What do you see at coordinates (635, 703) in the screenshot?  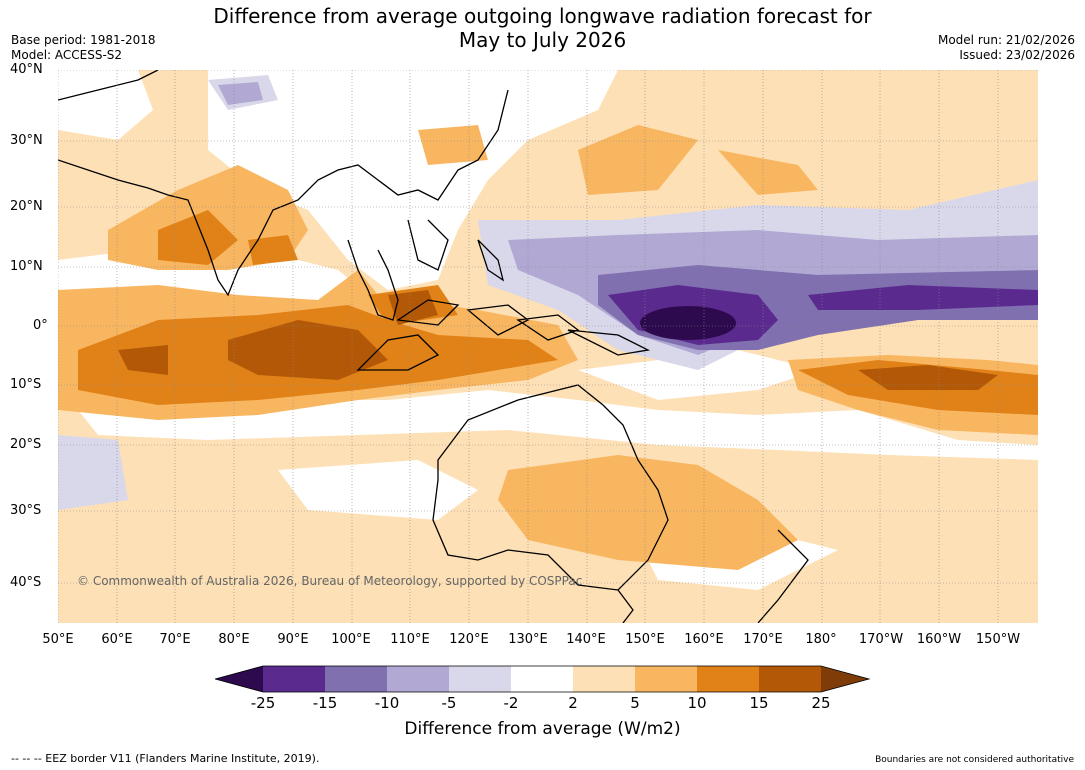 I see `legend-tick: 5` at bounding box center [635, 703].